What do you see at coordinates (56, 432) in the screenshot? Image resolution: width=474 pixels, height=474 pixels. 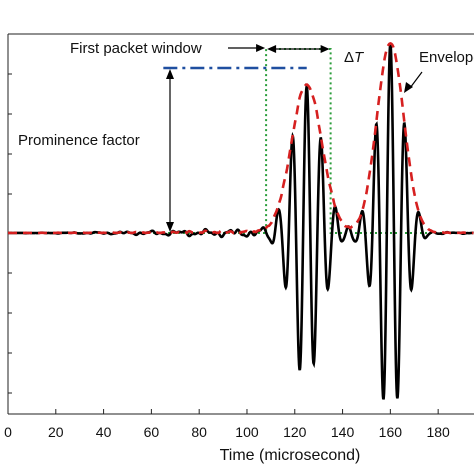 I see `x-tick-label: 20` at bounding box center [56, 432].